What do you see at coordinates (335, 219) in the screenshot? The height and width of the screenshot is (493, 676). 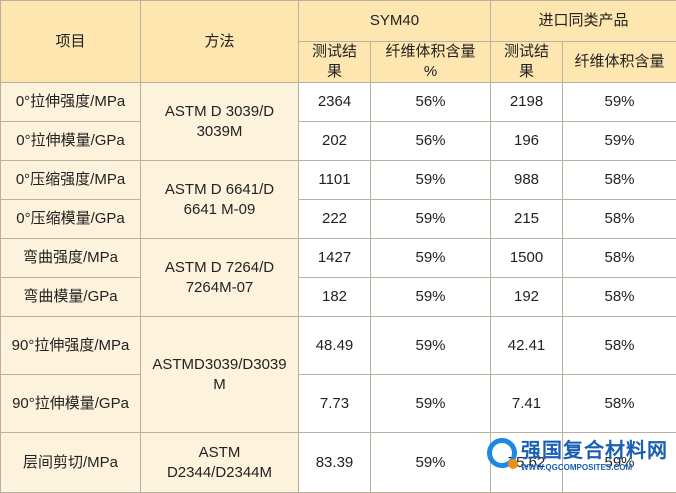 I see `cell: 222` at bounding box center [335, 219].